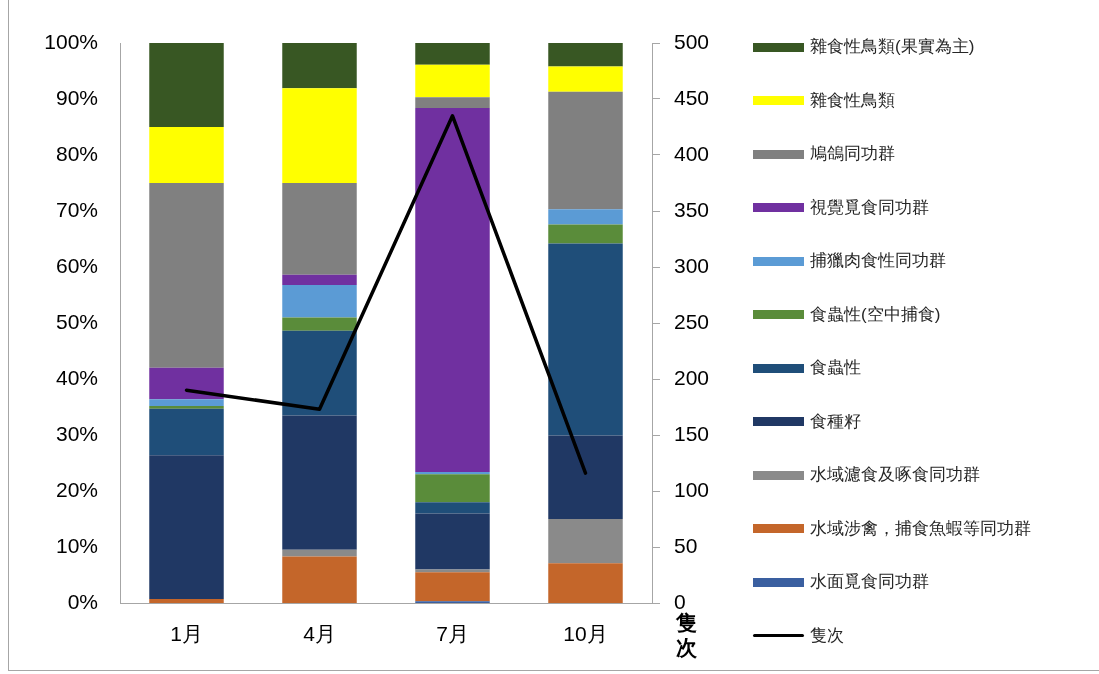 The width and height of the screenshot is (1099, 674). What do you see at coordinates (686, 635) in the screenshot?
I see `y2-axis-title: 隻次` at bounding box center [686, 635].